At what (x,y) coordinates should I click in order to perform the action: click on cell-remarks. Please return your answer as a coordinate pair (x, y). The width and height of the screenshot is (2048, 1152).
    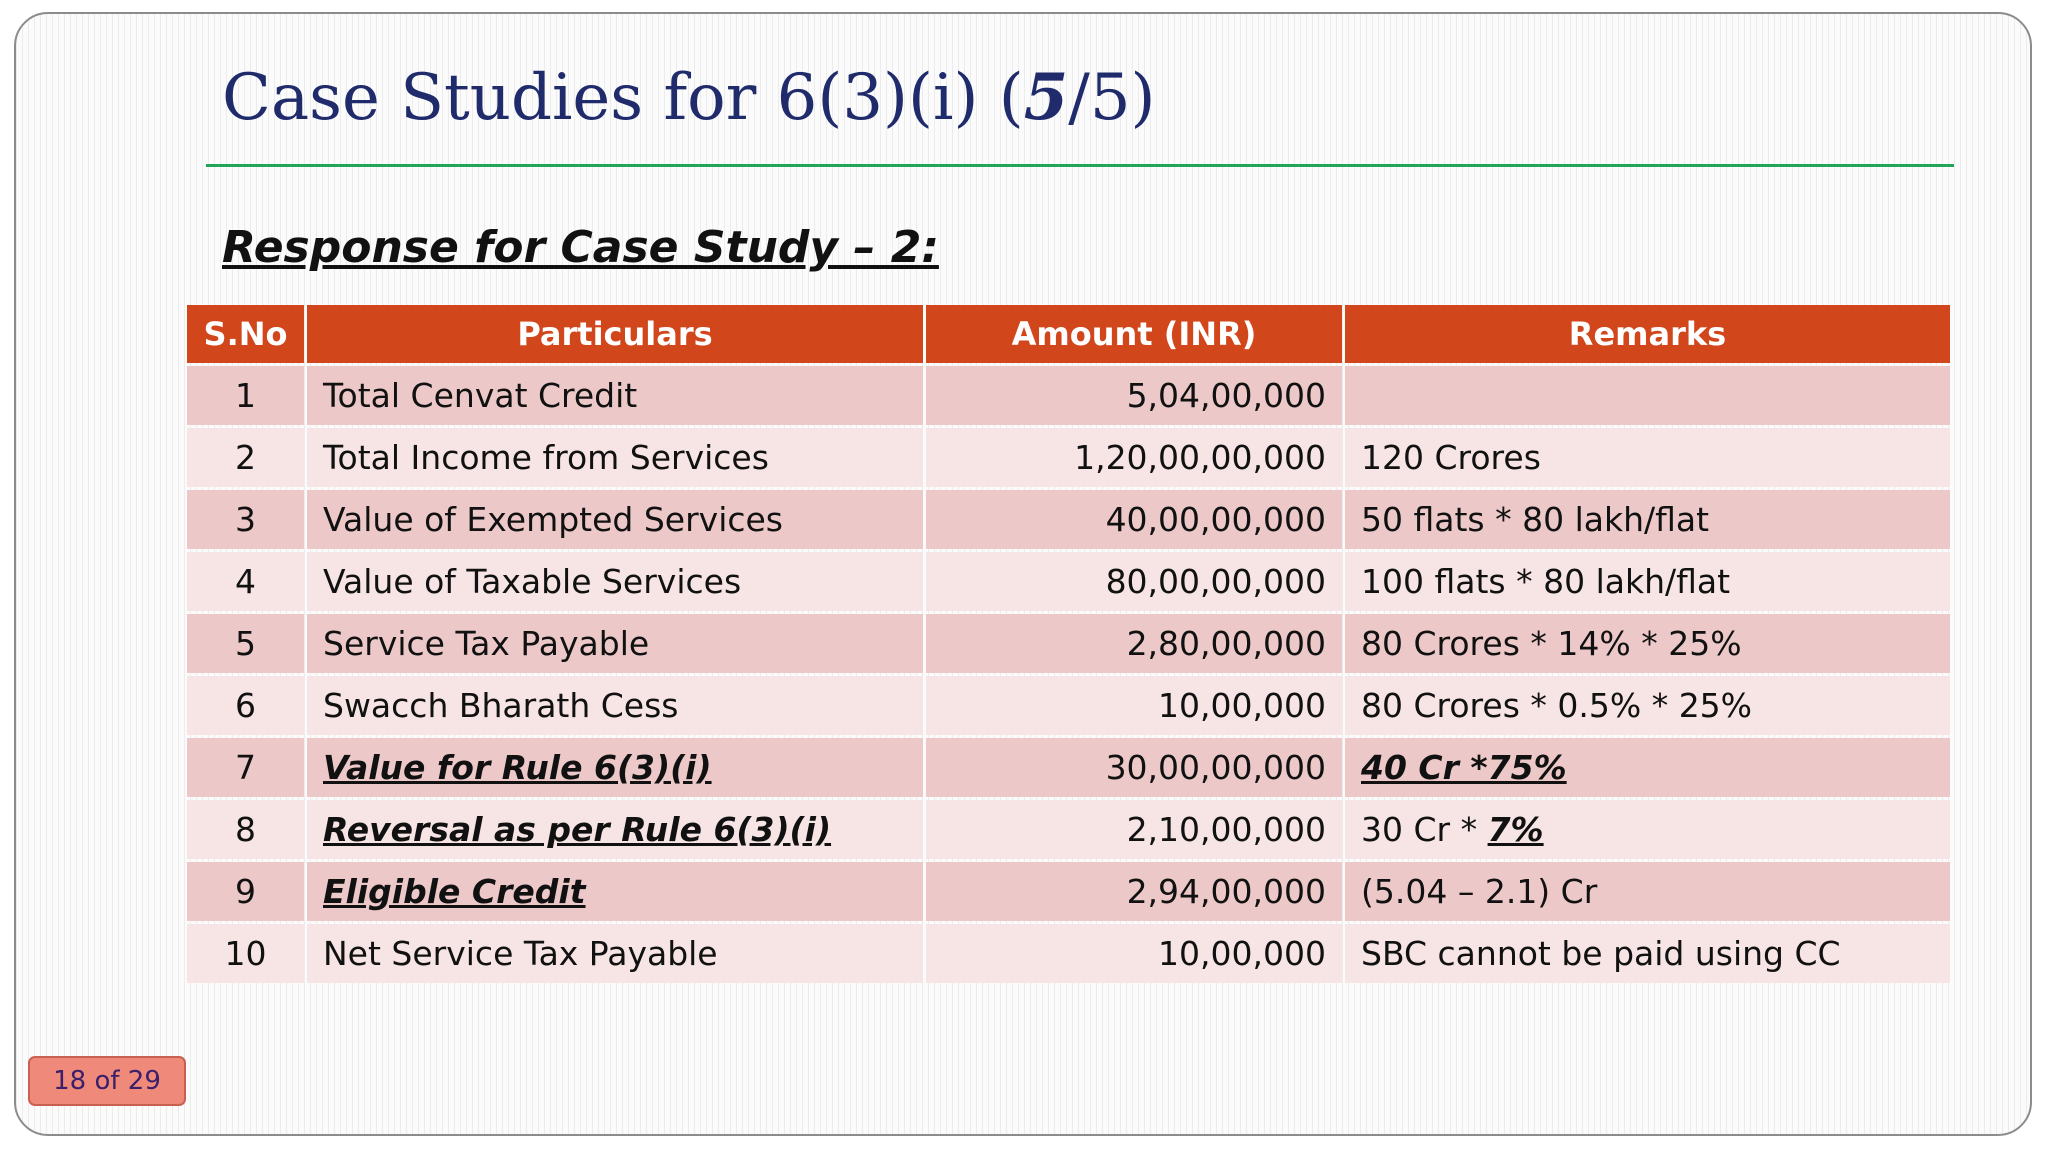
    Looking at the image, I should click on (1647, 395).